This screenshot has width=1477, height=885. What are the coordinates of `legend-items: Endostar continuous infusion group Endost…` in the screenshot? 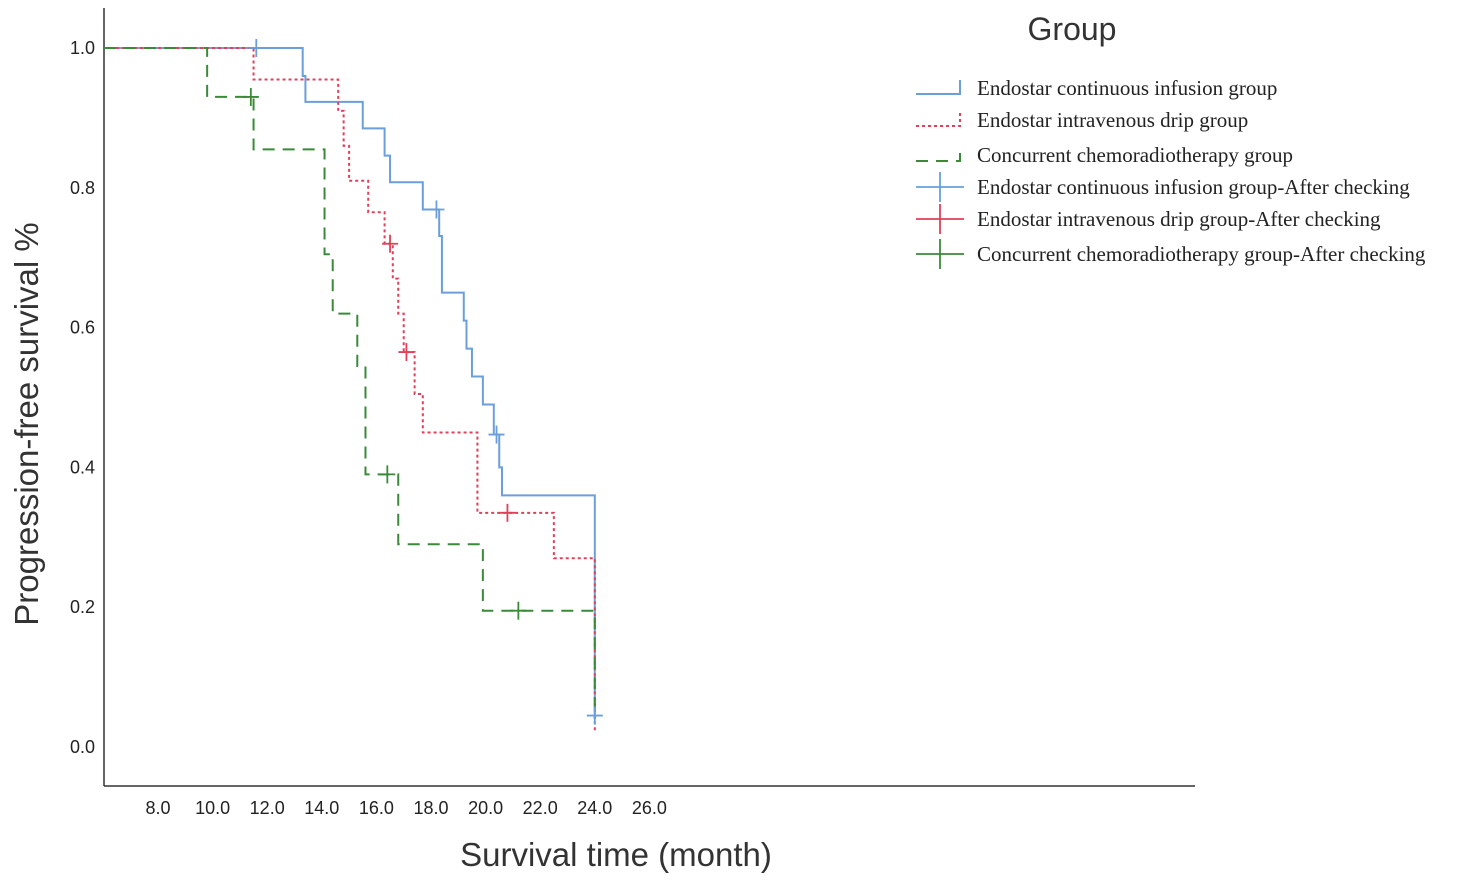 It's located at (1171, 172).